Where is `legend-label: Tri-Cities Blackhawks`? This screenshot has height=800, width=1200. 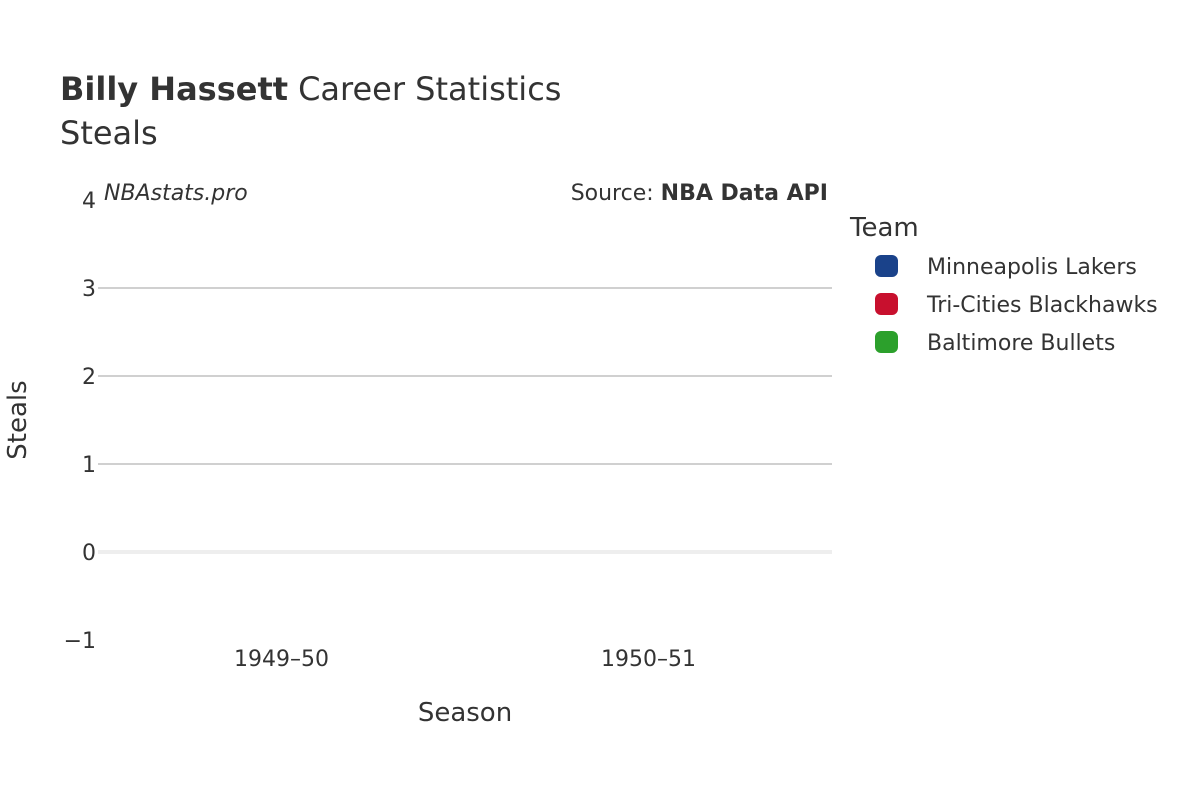
legend-label: Tri-Cities Blackhawks is located at coordinates (1042, 305).